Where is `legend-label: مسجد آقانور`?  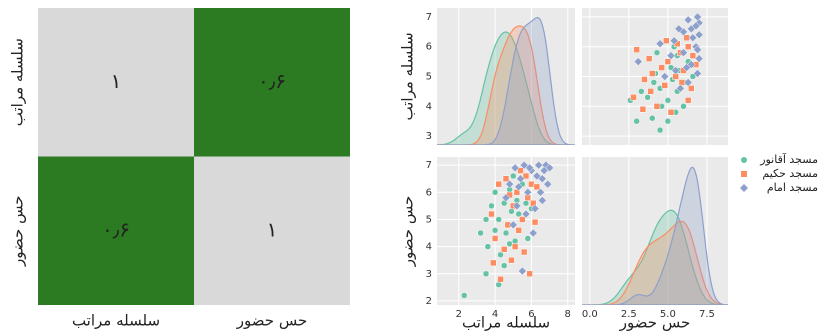 legend-label: مسجد آقانور is located at coordinates (788, 159).